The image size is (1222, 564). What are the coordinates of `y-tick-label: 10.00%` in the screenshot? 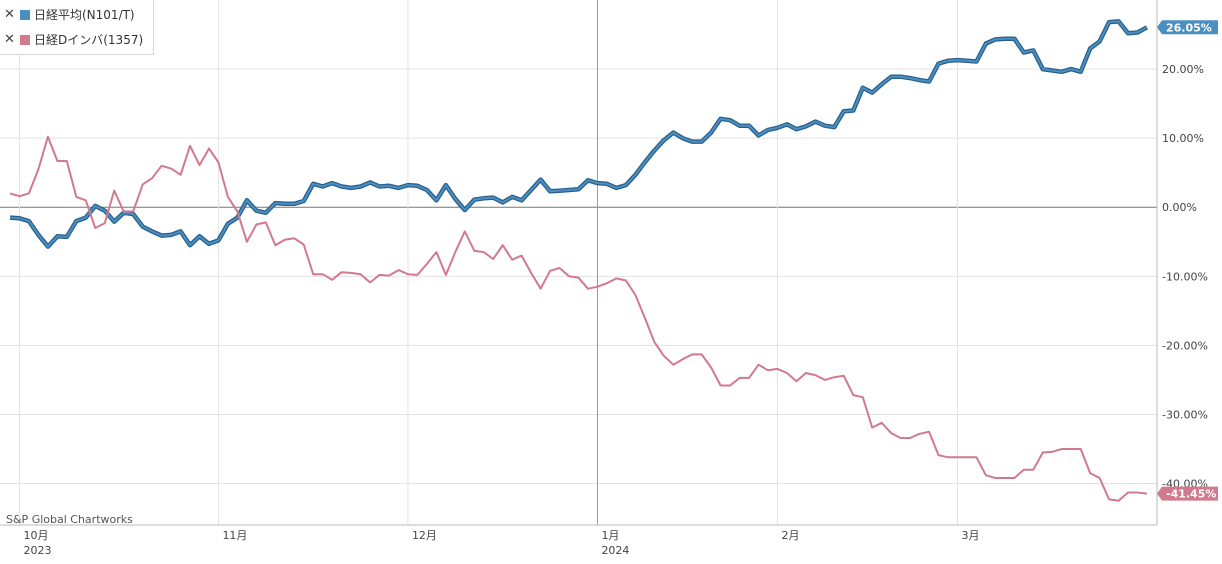 It's located at (1183, 138).